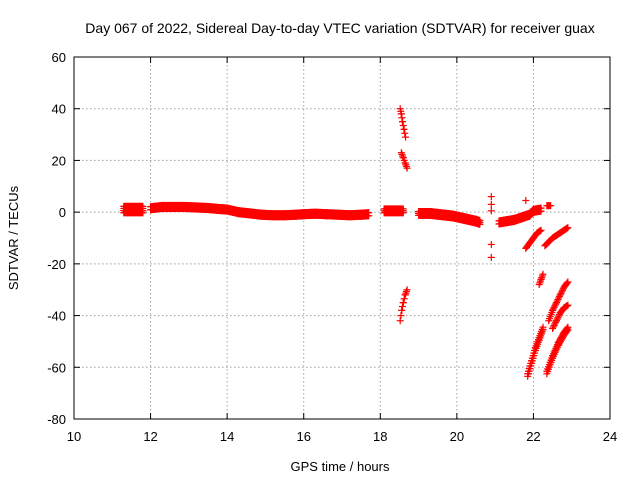  I want to click on y-tick-label: 60, so click(59, 57).